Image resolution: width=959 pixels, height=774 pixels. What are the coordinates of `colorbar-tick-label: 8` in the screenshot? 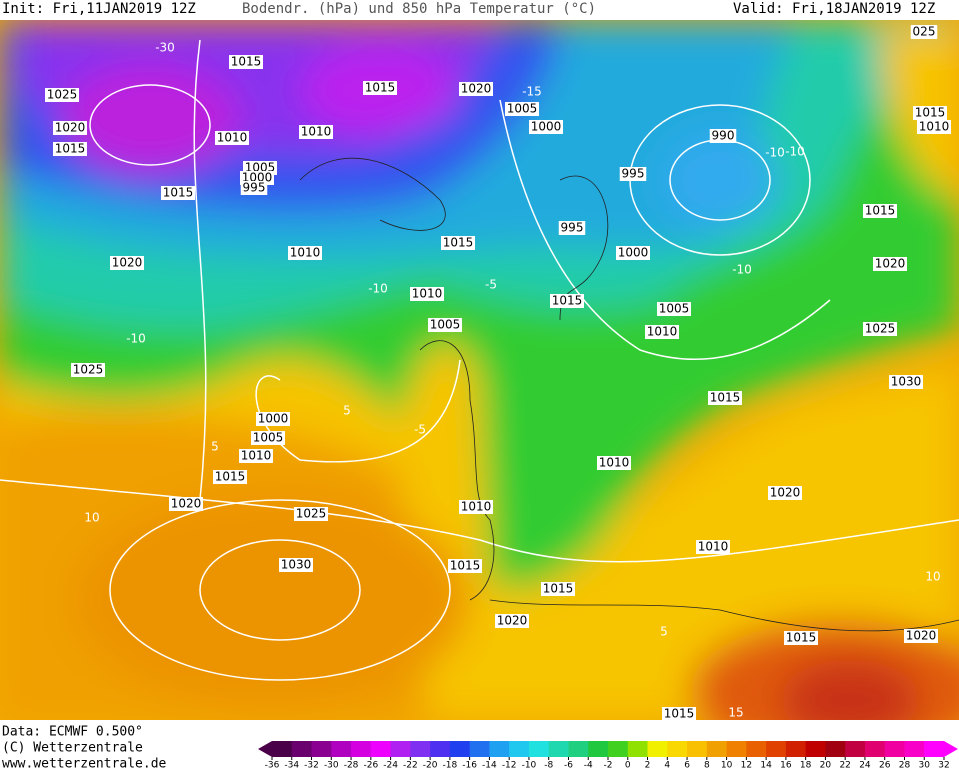 It's located at (707, 766).